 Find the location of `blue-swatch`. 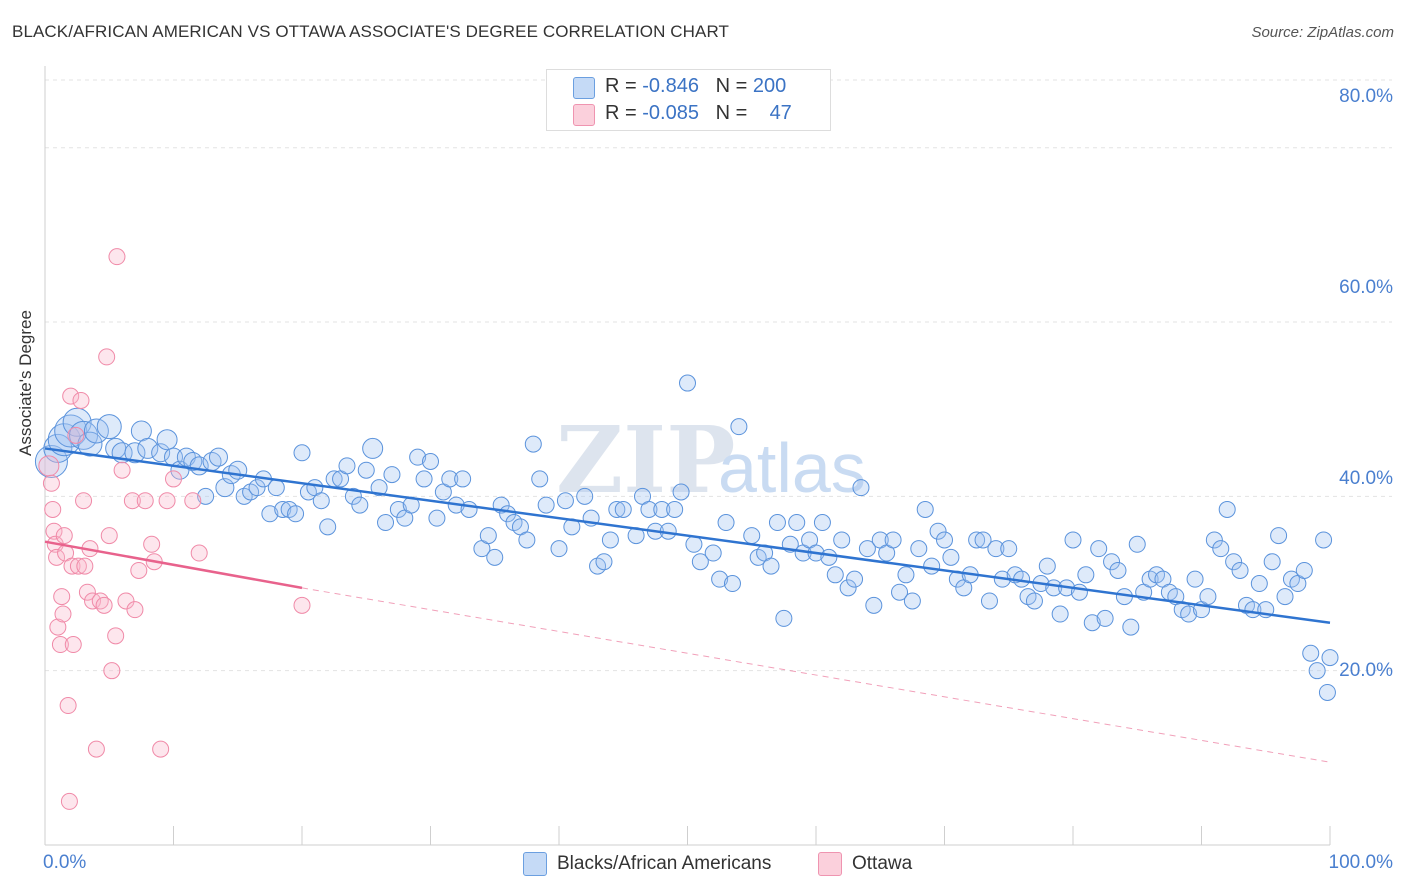

blue-swatch is located at coordinates (535, 864).